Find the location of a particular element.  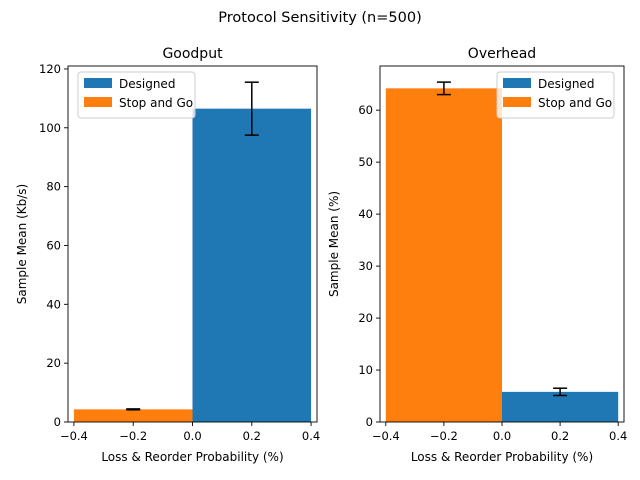

chart-1-ytick-label: 80 is located at coordinates (53, 187).